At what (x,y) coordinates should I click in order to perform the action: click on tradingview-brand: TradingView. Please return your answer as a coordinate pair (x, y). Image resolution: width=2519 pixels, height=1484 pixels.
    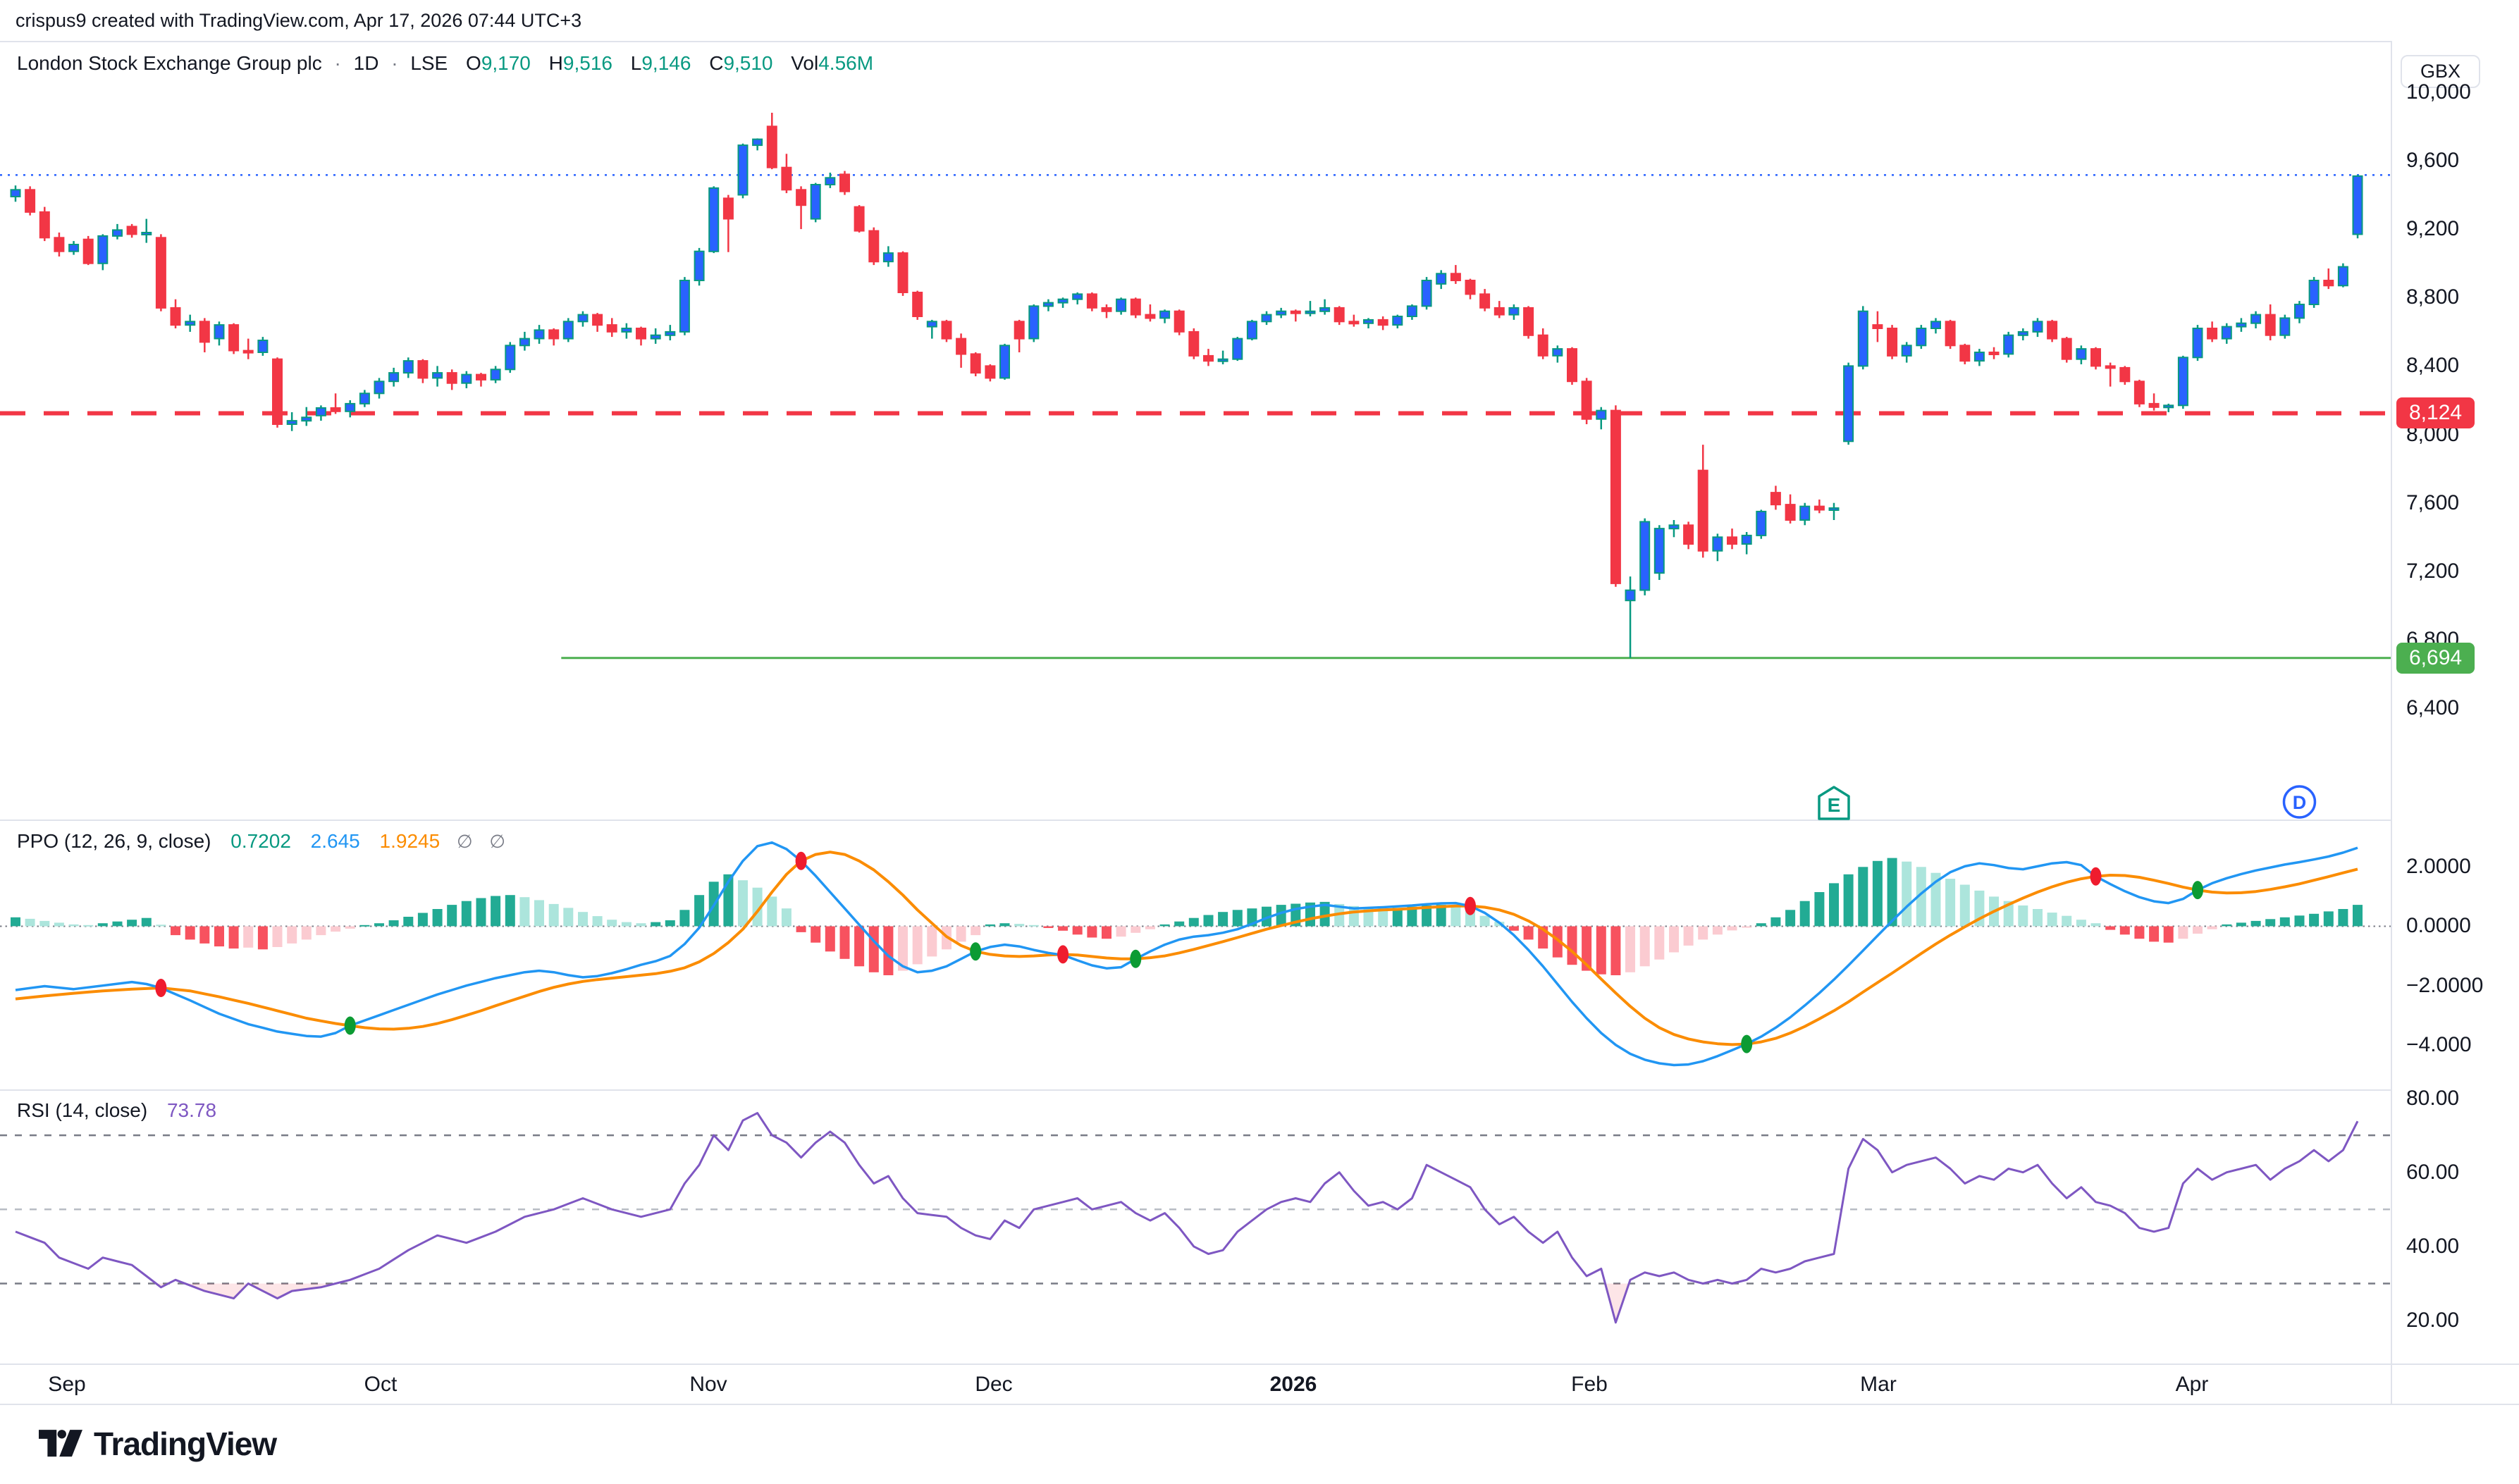
    Looking at the image, I should click on (158, 1444).